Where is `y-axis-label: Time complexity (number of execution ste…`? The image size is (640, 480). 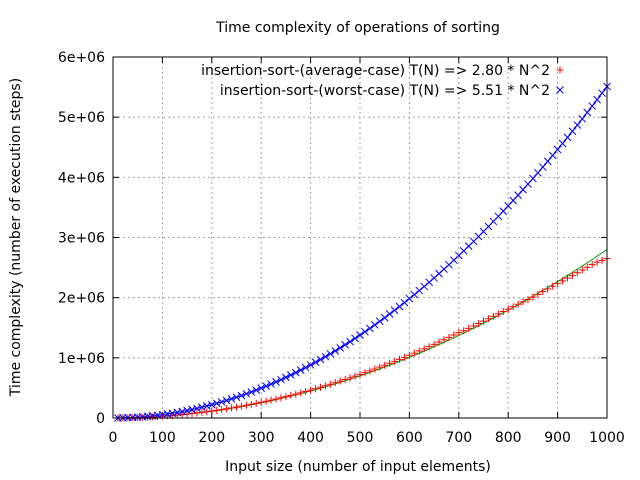
y-axis-label: Time complexity (number of execution ste… is located at coordinates (16, 237).